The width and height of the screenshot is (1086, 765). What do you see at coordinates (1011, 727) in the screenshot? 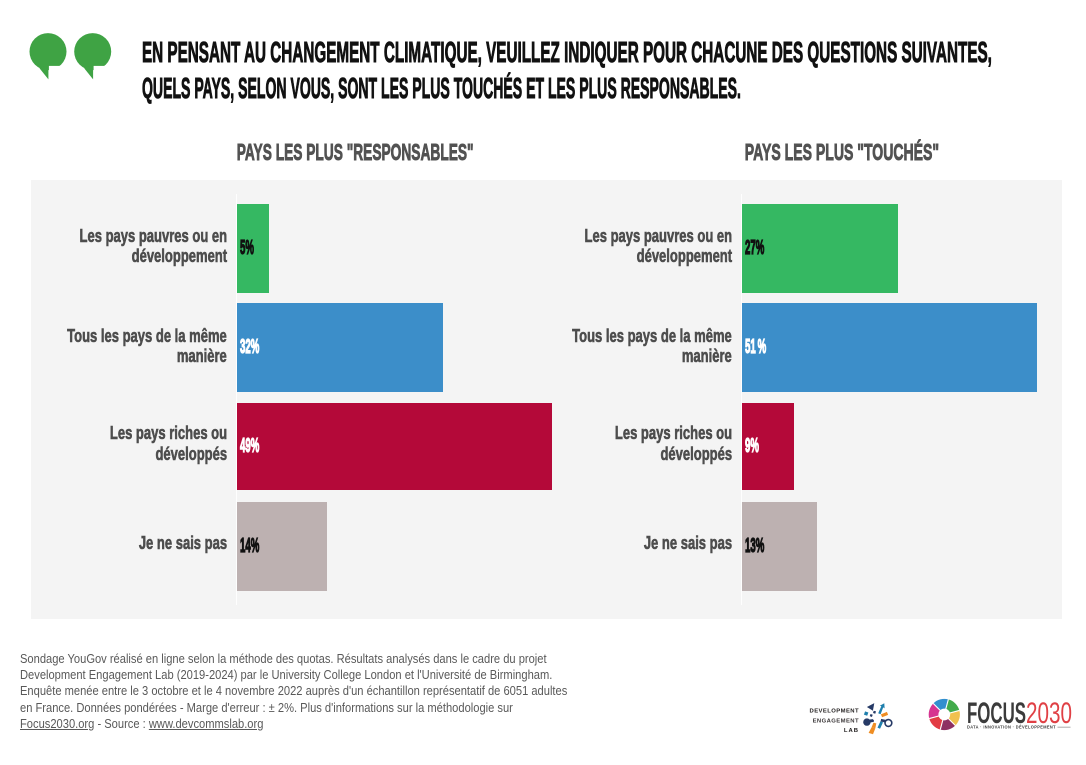
I see `svg-text:DATA · INNOVATION · DÉVELOPPEM: DATA · INNOVATION · DÉVELOPPEMENT` at bounding box center [1011, 727].